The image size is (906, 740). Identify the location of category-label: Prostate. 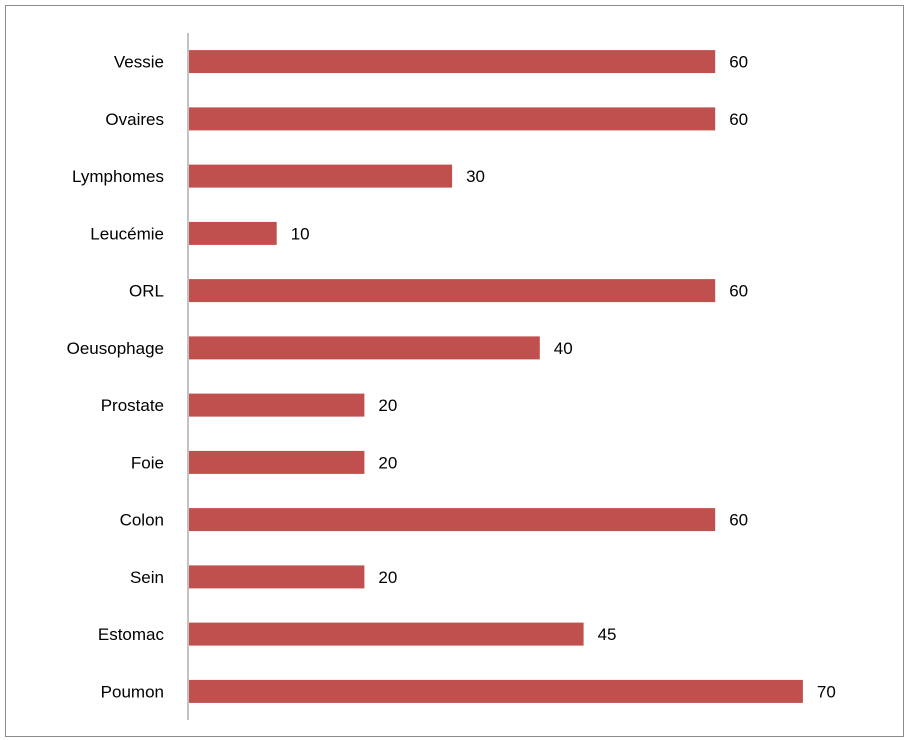
(132, 405).